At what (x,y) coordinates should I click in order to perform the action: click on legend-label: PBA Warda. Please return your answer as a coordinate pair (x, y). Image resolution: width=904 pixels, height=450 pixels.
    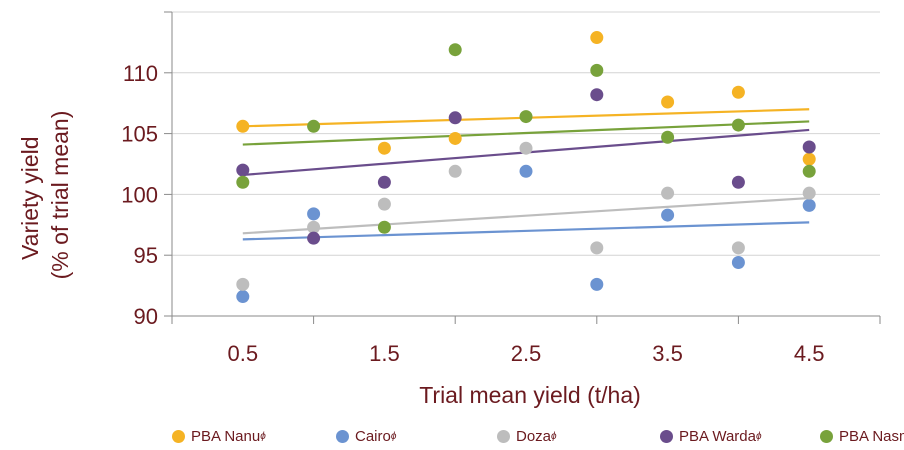
    Looking at the image, I should click on (717, 436).